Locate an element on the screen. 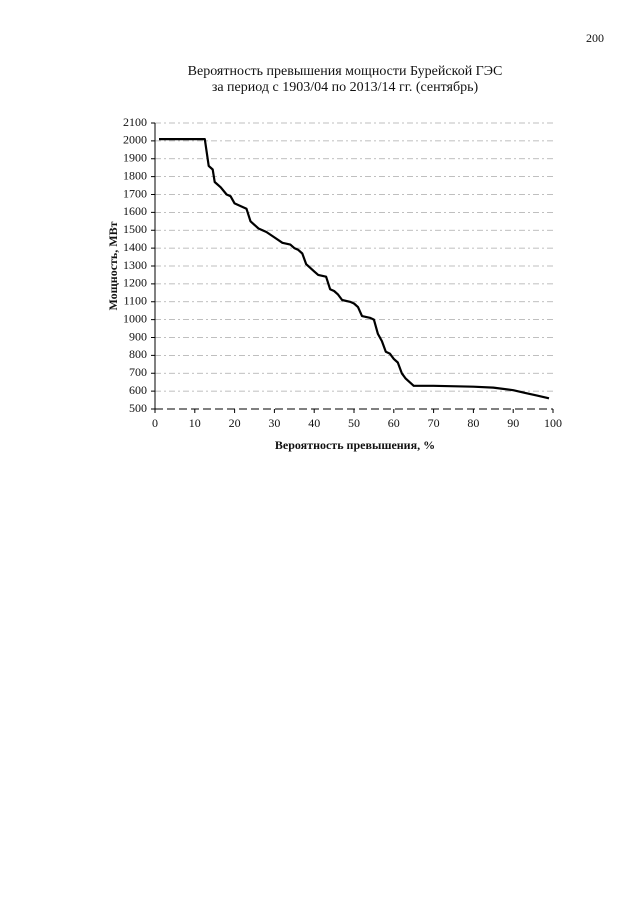 The width and height of the screenshot is (640, 905). y-tick-label: 1100 is located at coordinates (135, 301).